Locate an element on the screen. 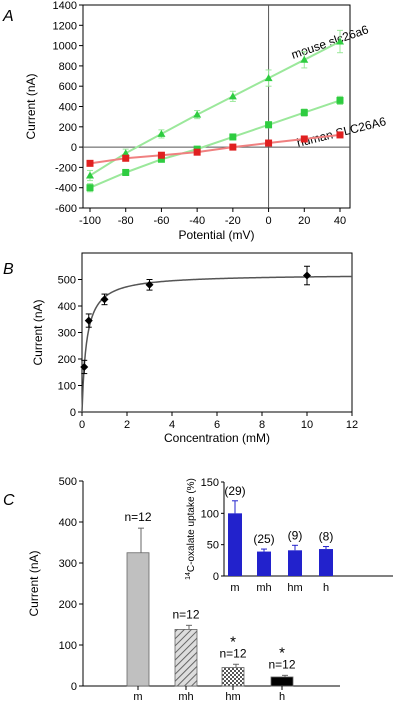  inset-x-tick-label: h is located at coordinates (326, 588).